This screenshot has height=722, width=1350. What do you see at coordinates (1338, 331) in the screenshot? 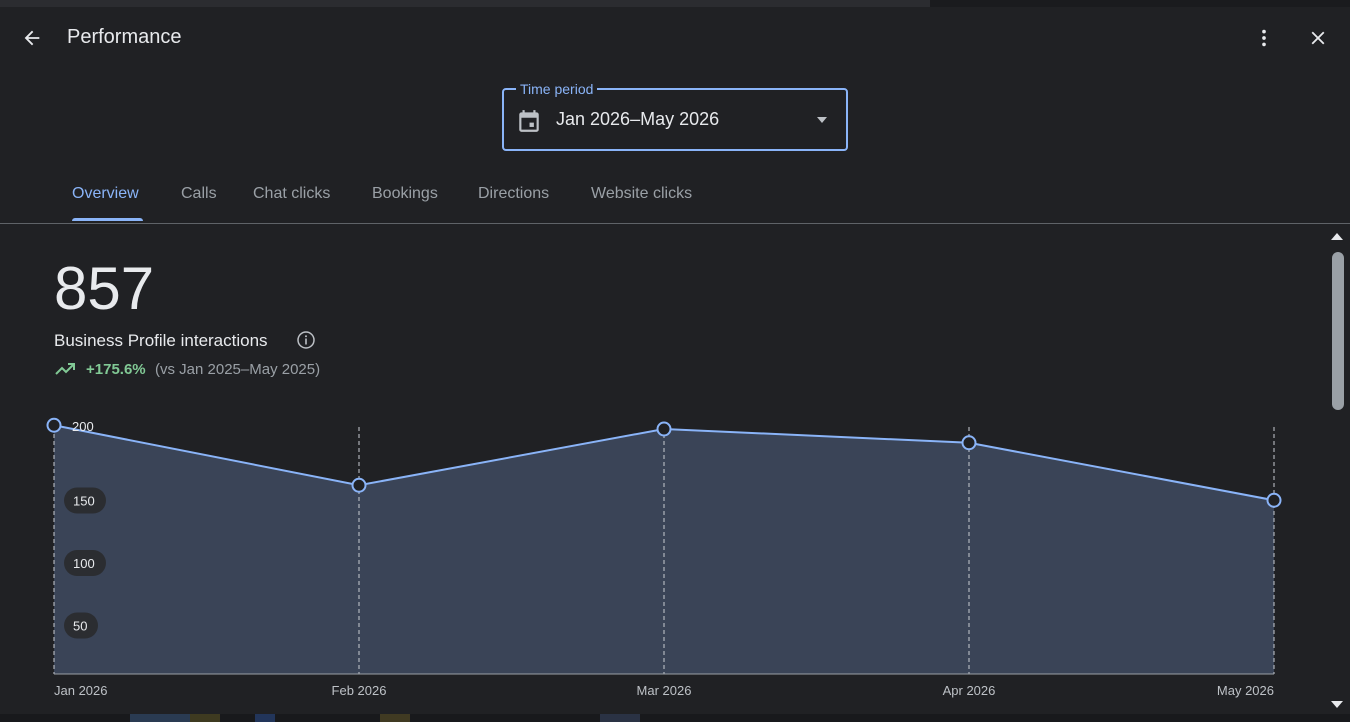
I see `scrollbar-thumb` at bounding box center [1338, 331].